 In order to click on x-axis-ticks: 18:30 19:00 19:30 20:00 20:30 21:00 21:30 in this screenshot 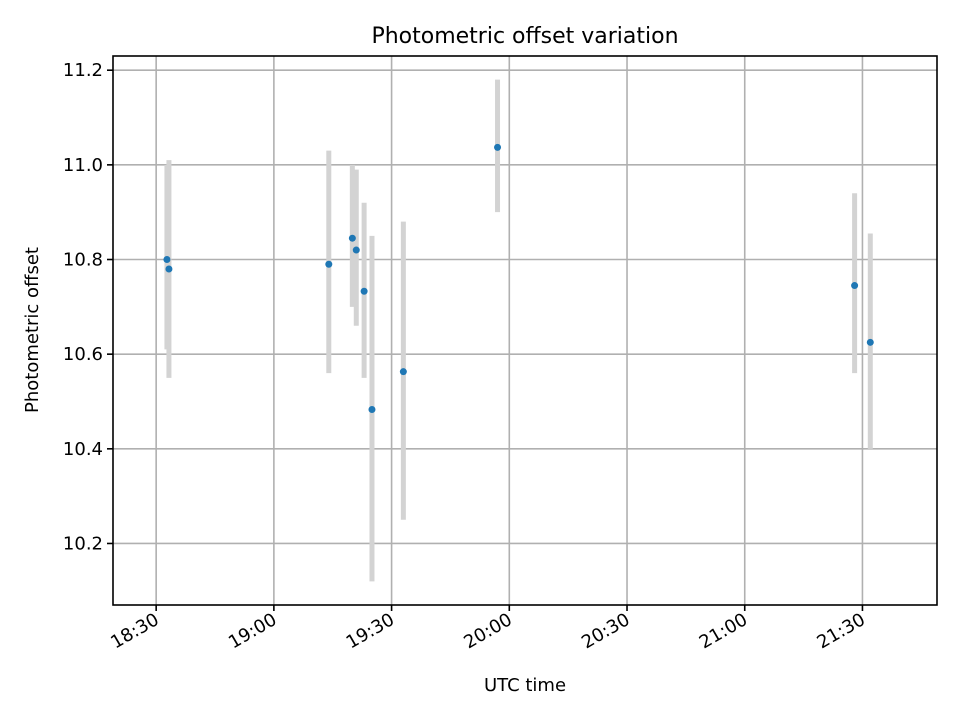, I will do `click(488, 629)`.